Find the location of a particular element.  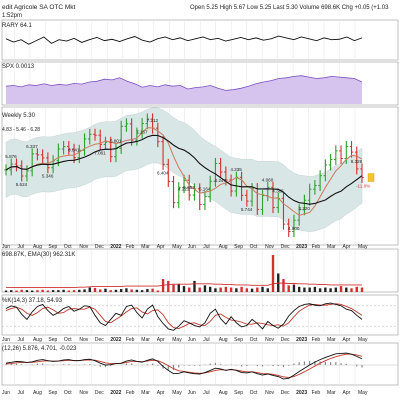

price-value-label: 6.041 is located at coordinates (74, 150).